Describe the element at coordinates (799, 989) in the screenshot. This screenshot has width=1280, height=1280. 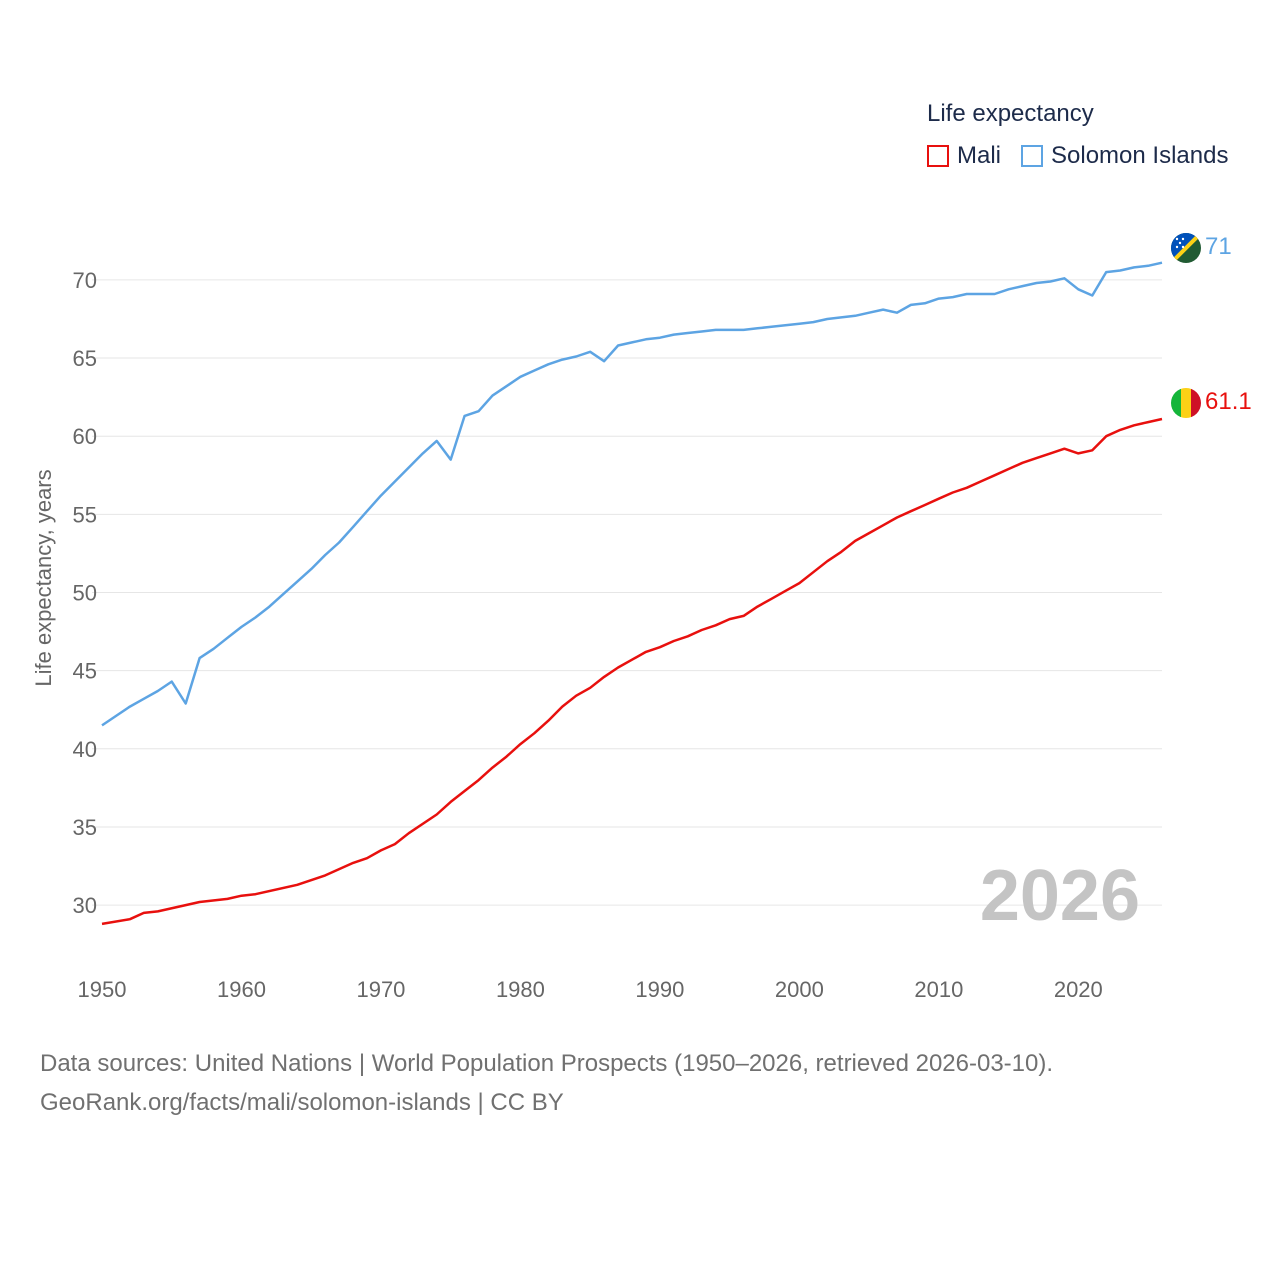
I see `x-tick-label: 2000` at that location.